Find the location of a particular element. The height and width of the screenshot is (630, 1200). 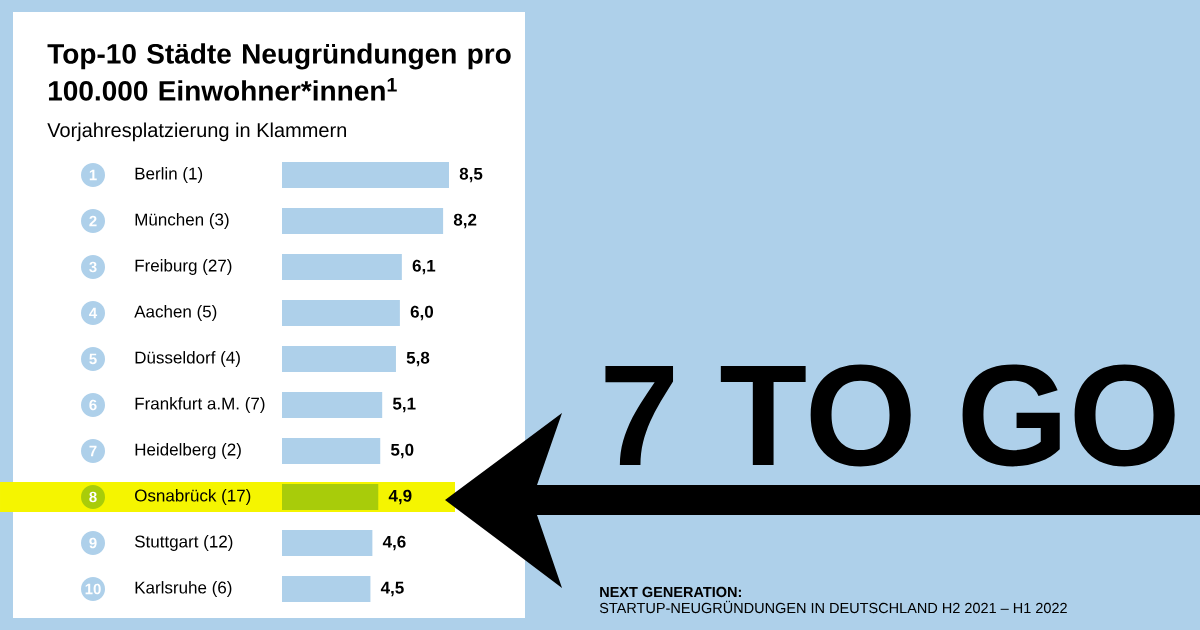

text: 9 is located at coordinates (93, 543).